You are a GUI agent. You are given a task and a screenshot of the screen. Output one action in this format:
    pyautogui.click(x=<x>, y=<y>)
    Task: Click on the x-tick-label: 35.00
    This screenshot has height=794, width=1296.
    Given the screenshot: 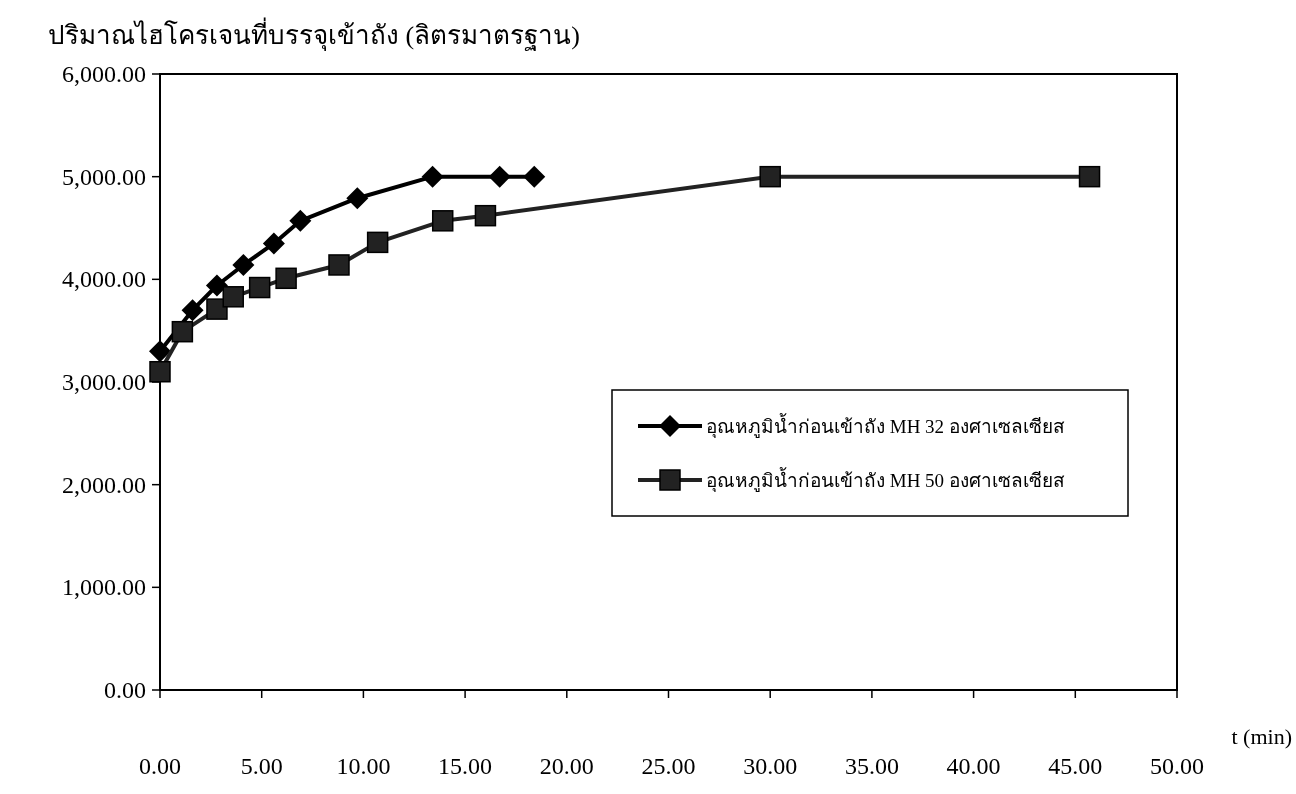 What is the action you would take?
    pyautogui.click(x=871, y=766)
    